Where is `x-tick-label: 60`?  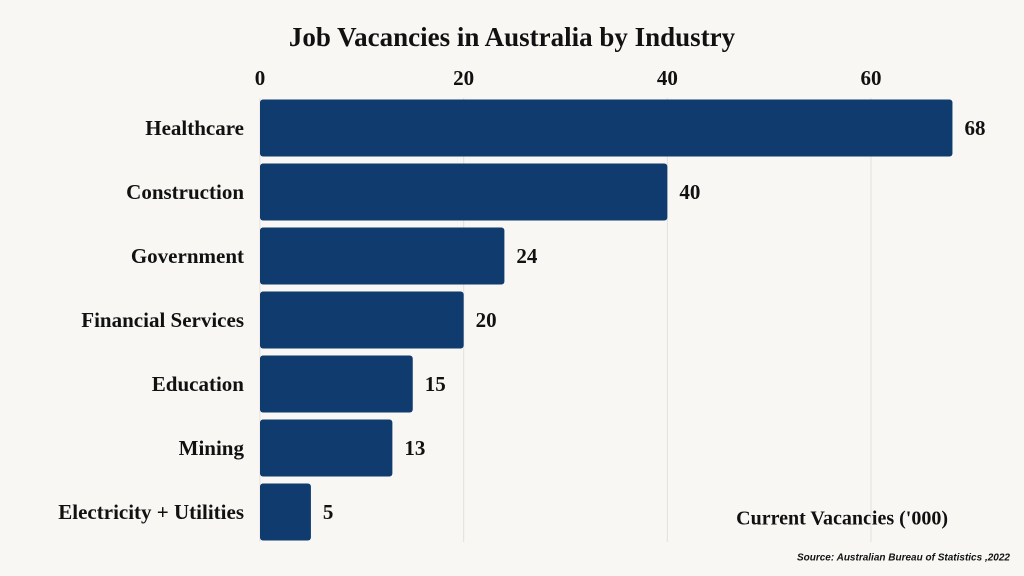 x-tick-label: 60 is located at coordinates (871, 78).